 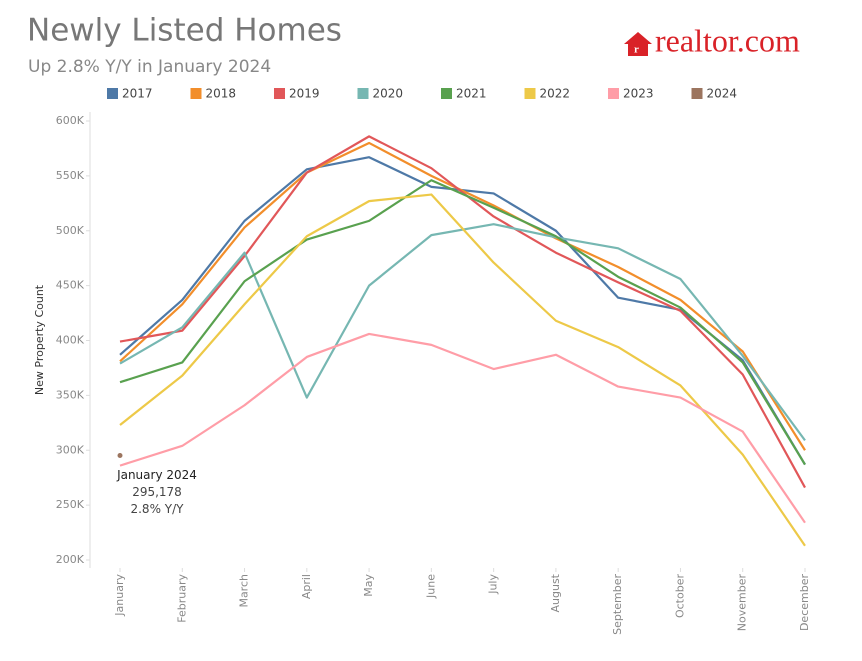 I want to click on legend-label: 2020, so click(x=388, y=94).